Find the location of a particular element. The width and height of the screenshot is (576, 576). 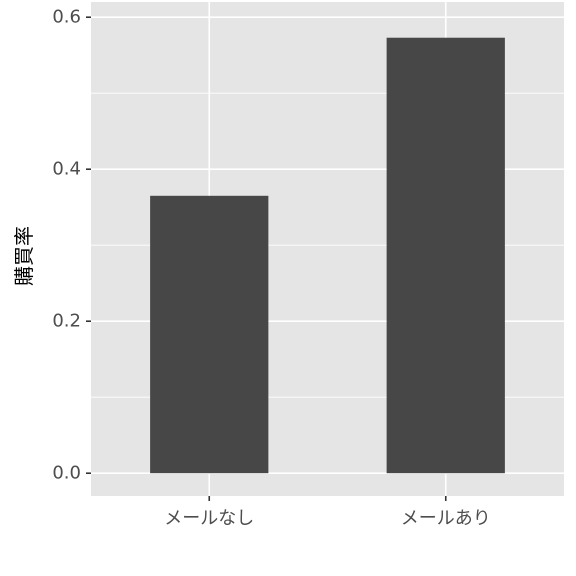

y-tick-label: 0.4 is located at coordinates (66, 169).